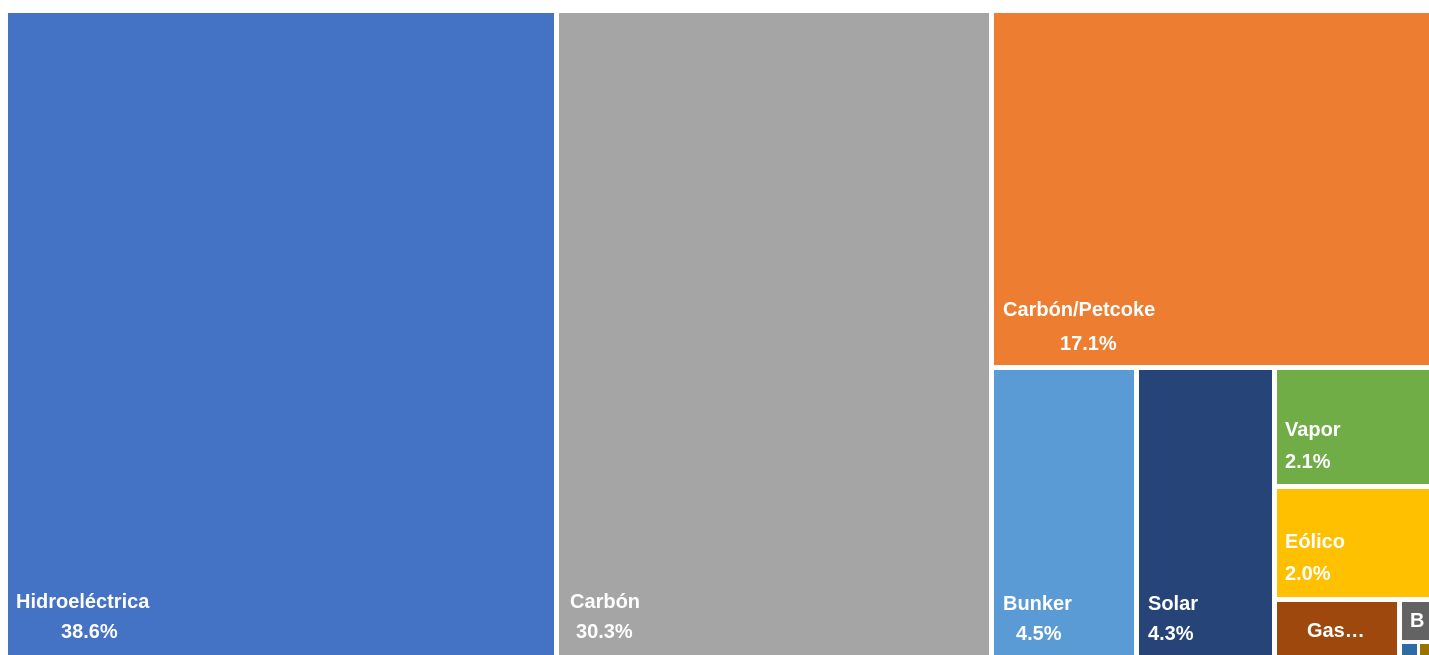  I want to click on tile-label-carbon: Carbón, so click(605, 602).